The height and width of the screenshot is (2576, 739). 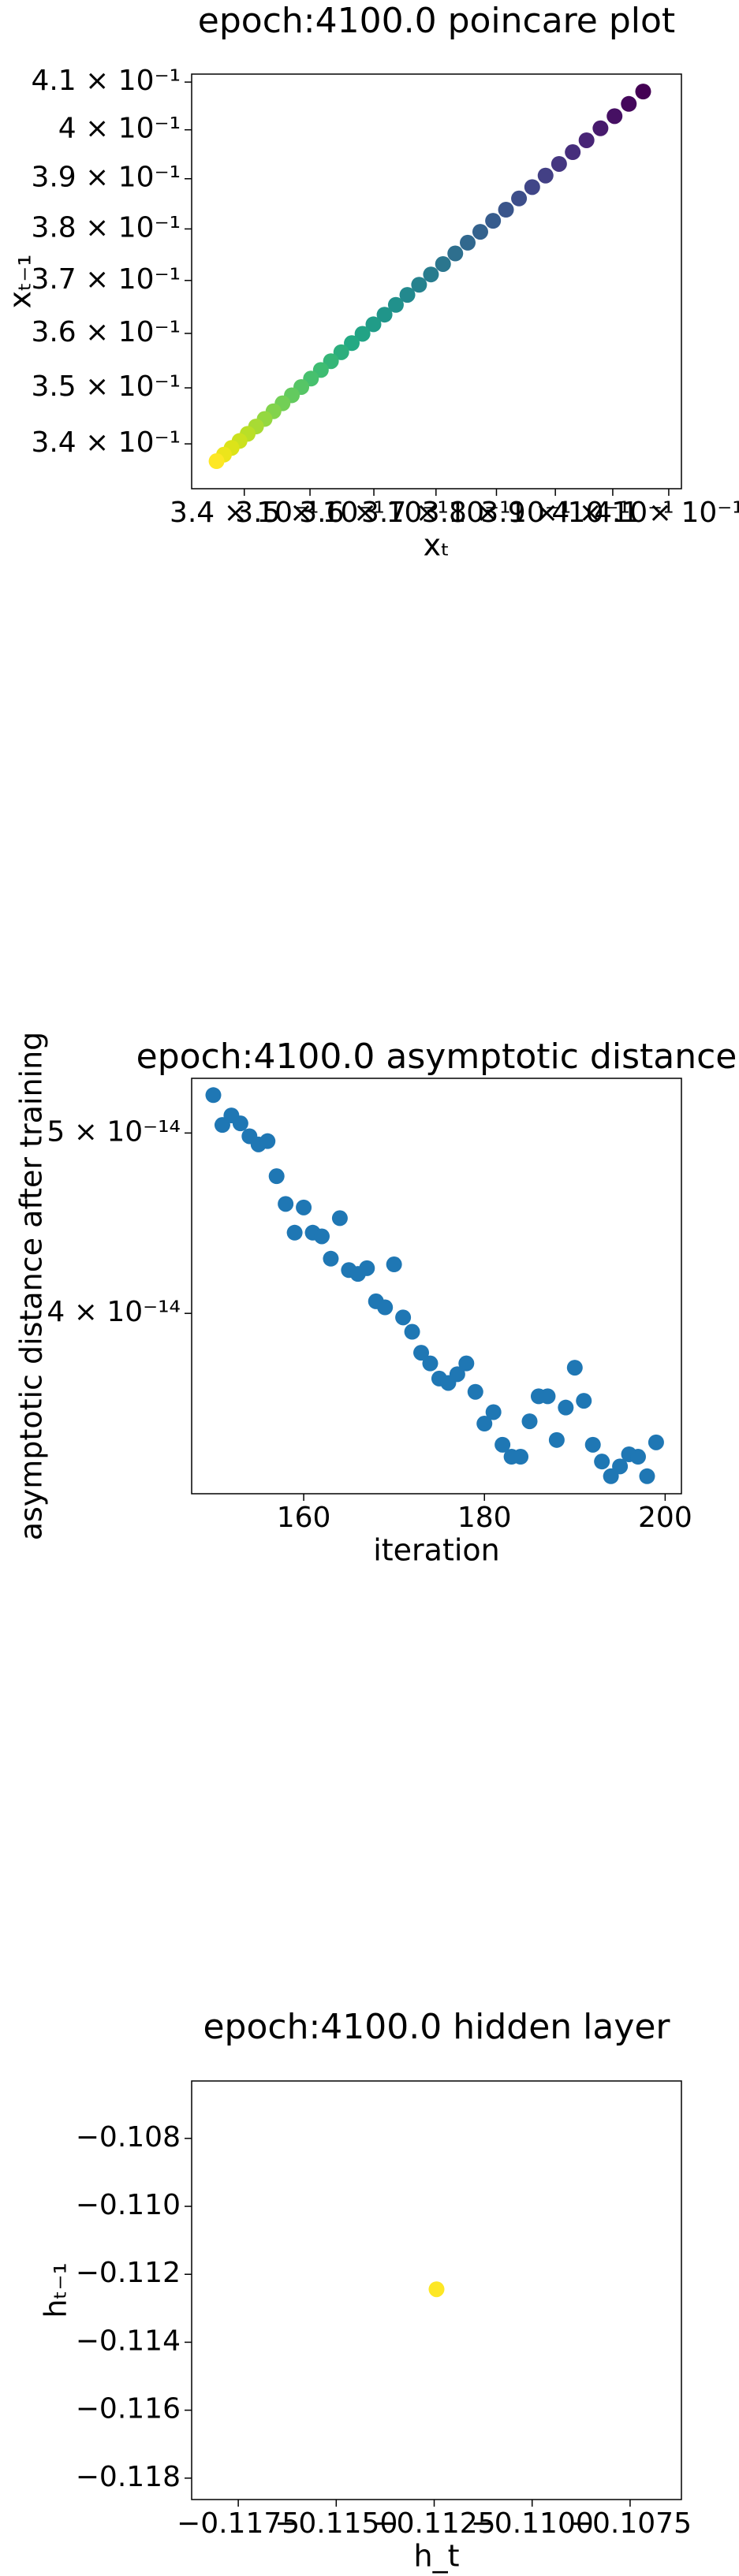 I want to click on x-tick-label: −0.1125, so click(x=433, y=2523).